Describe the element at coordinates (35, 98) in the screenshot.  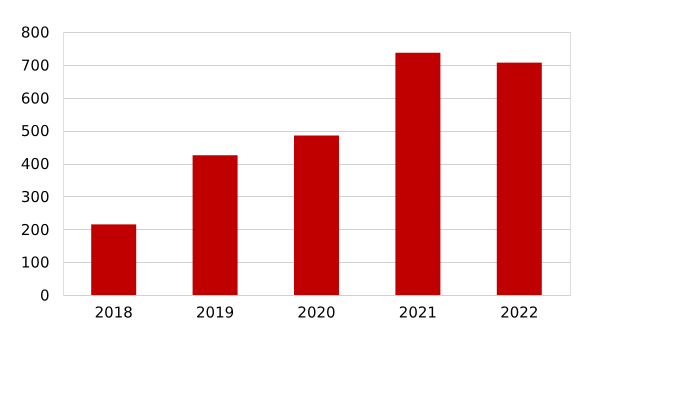
I see `y-tick-label: 600` at that location.